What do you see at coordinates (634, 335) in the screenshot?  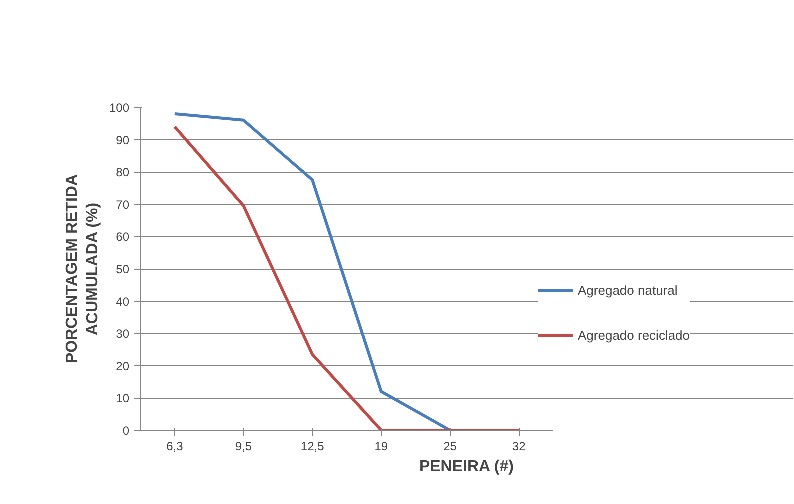 I see `legend-label: Agregado reciclado` at bounding box center [634, 335].